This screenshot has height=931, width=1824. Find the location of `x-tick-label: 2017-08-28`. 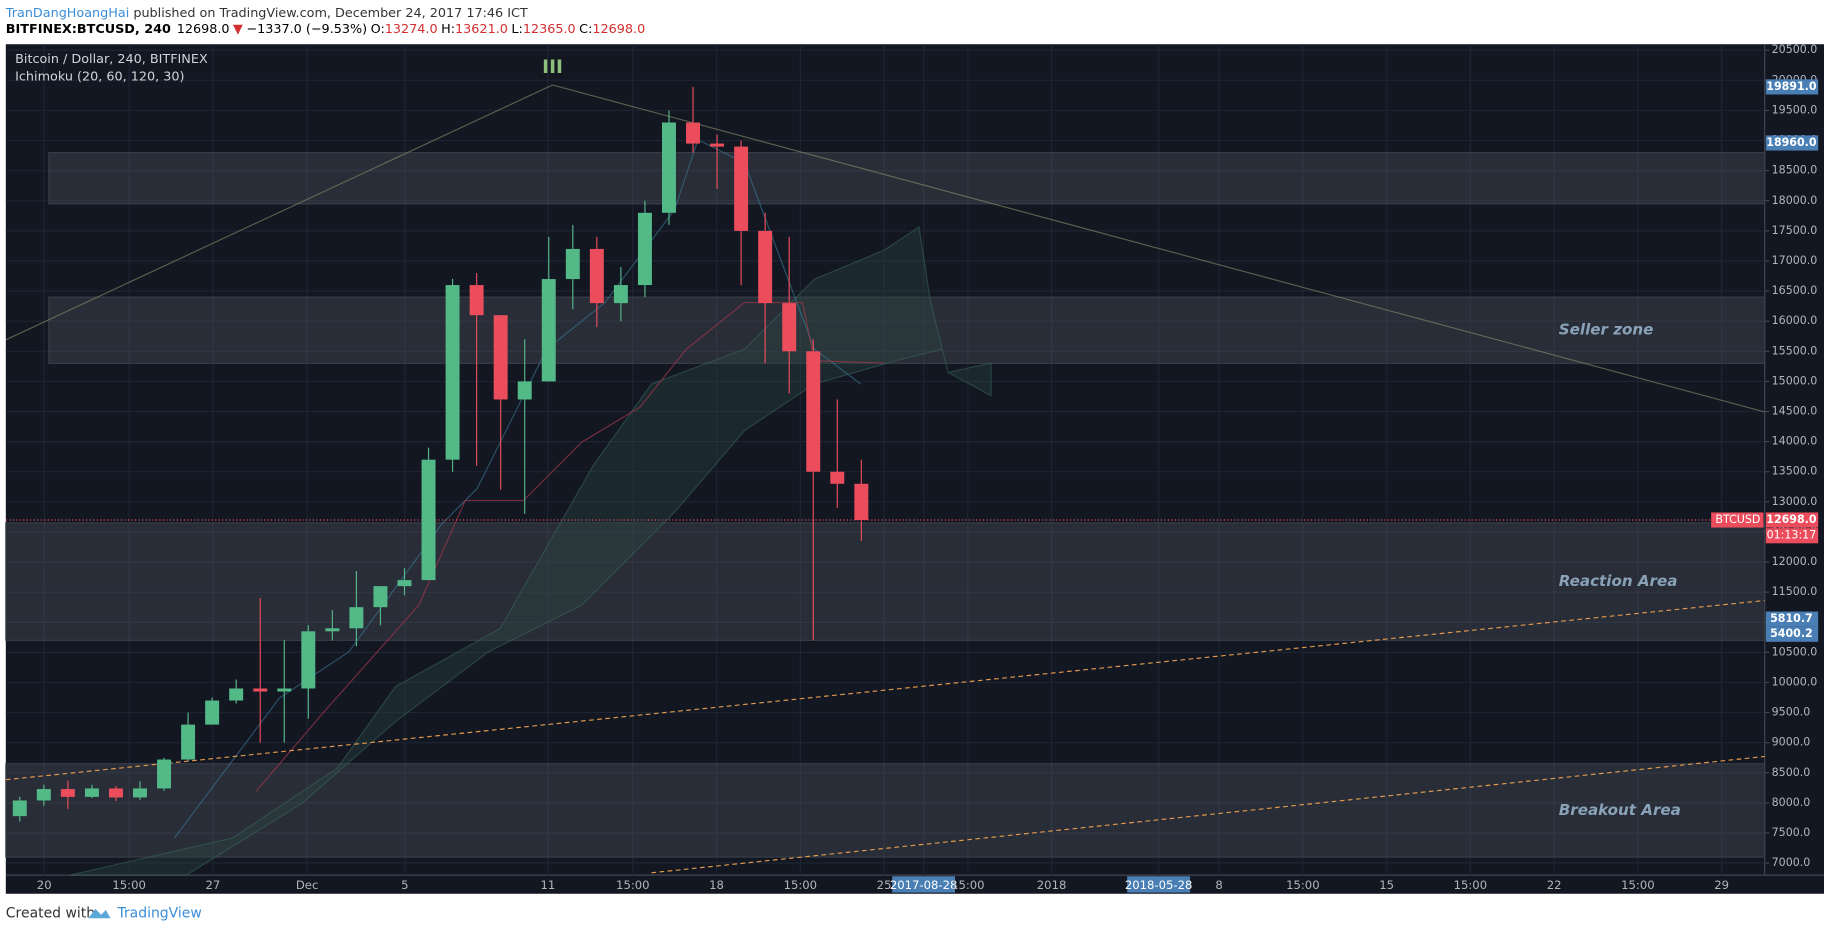

x-tick-label: 2017-08-28 is located at coordinates (924, 885).